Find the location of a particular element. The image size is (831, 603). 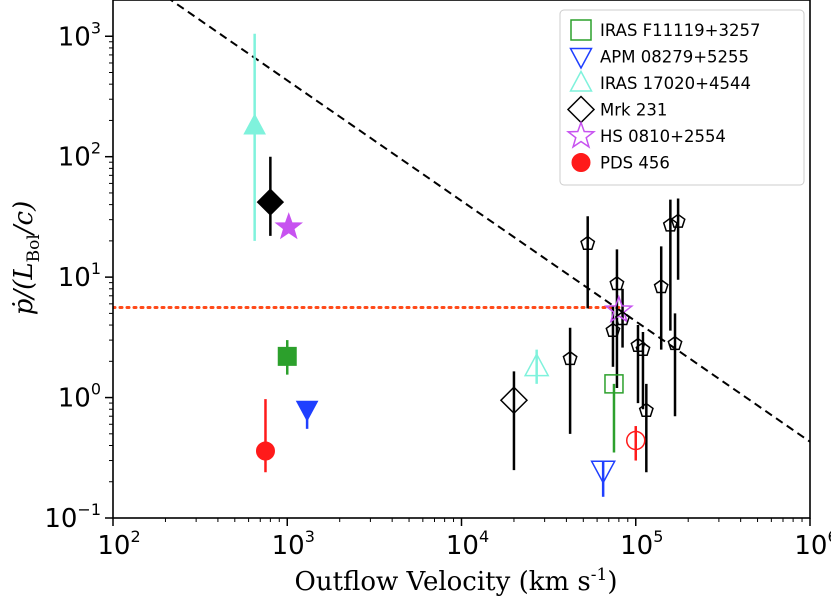

legend-label: HS 0810+2554 is located at coordinates (663, 136).